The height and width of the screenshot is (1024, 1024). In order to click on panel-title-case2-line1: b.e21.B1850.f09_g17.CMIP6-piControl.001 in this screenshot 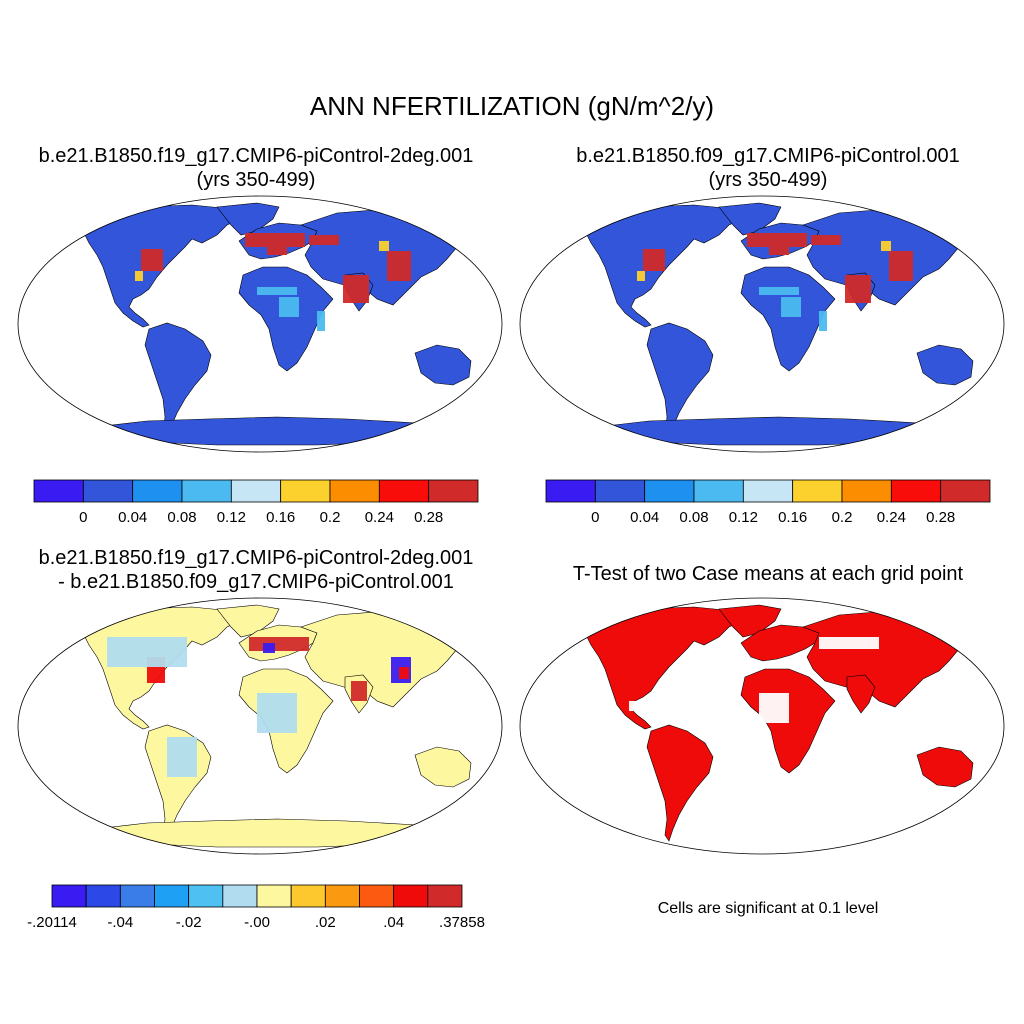, I will do `click(768, 156)`.